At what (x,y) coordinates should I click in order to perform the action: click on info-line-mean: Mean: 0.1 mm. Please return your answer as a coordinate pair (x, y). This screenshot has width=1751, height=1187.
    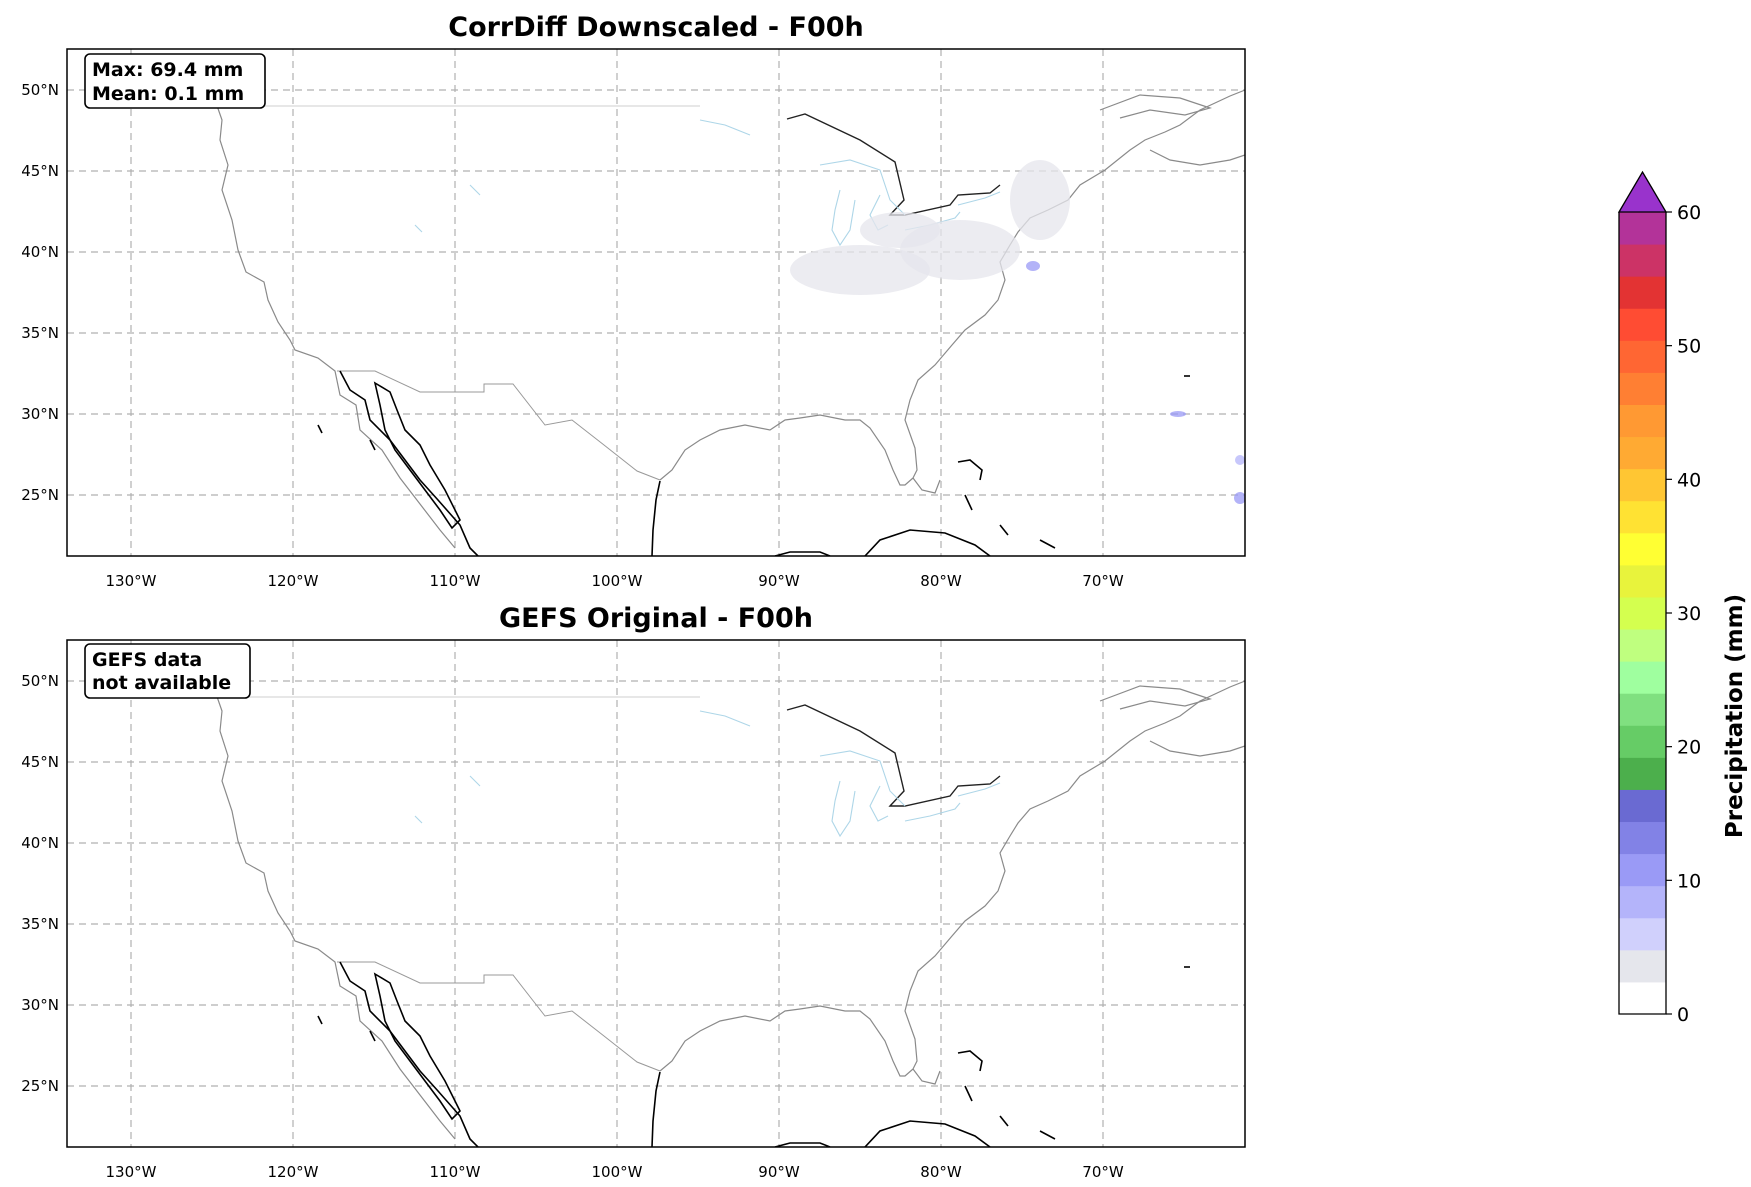
    Looking at the image, I should click on (168, 94).